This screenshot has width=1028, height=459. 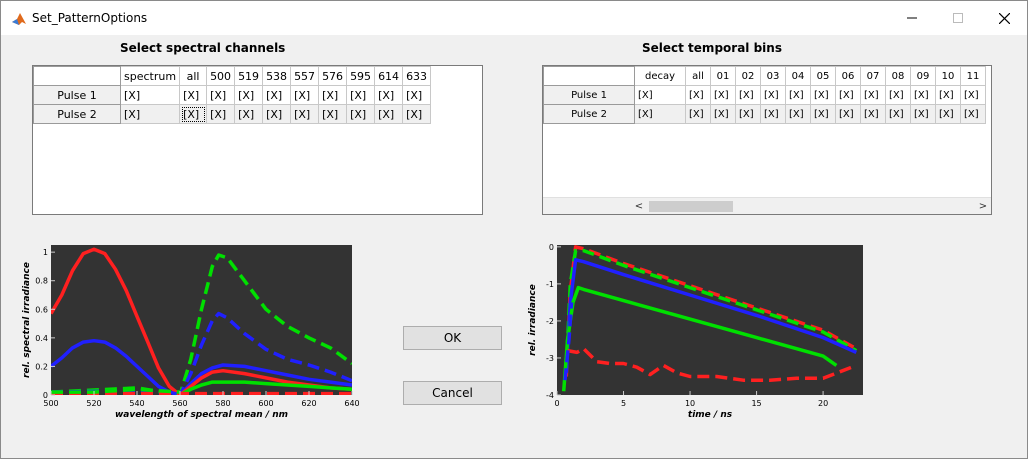 What do you see at coordinates (723, 76) in the screenshot?
I see `col-header: 01` at bounding box center [723, 76].